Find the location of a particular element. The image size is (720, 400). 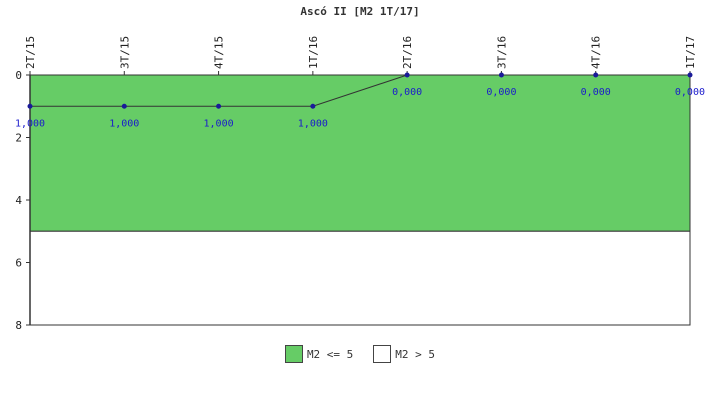

x-tick-label: 1T/17 is located at coordinates (690, 52).